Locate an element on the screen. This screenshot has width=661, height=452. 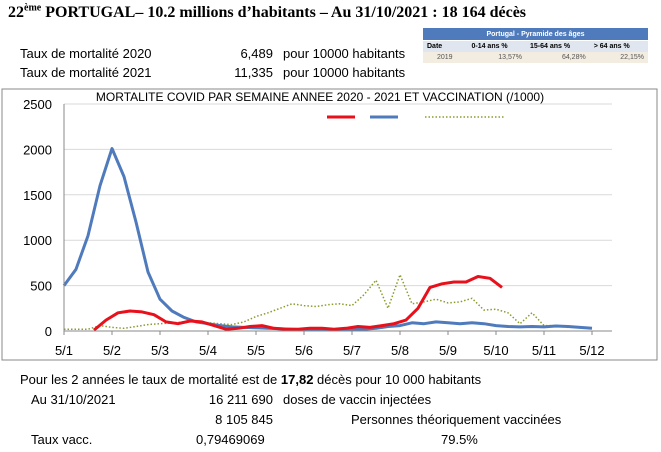
mortality-2020-unit: pour 10000 habitants is located at coordinates (344, 53).